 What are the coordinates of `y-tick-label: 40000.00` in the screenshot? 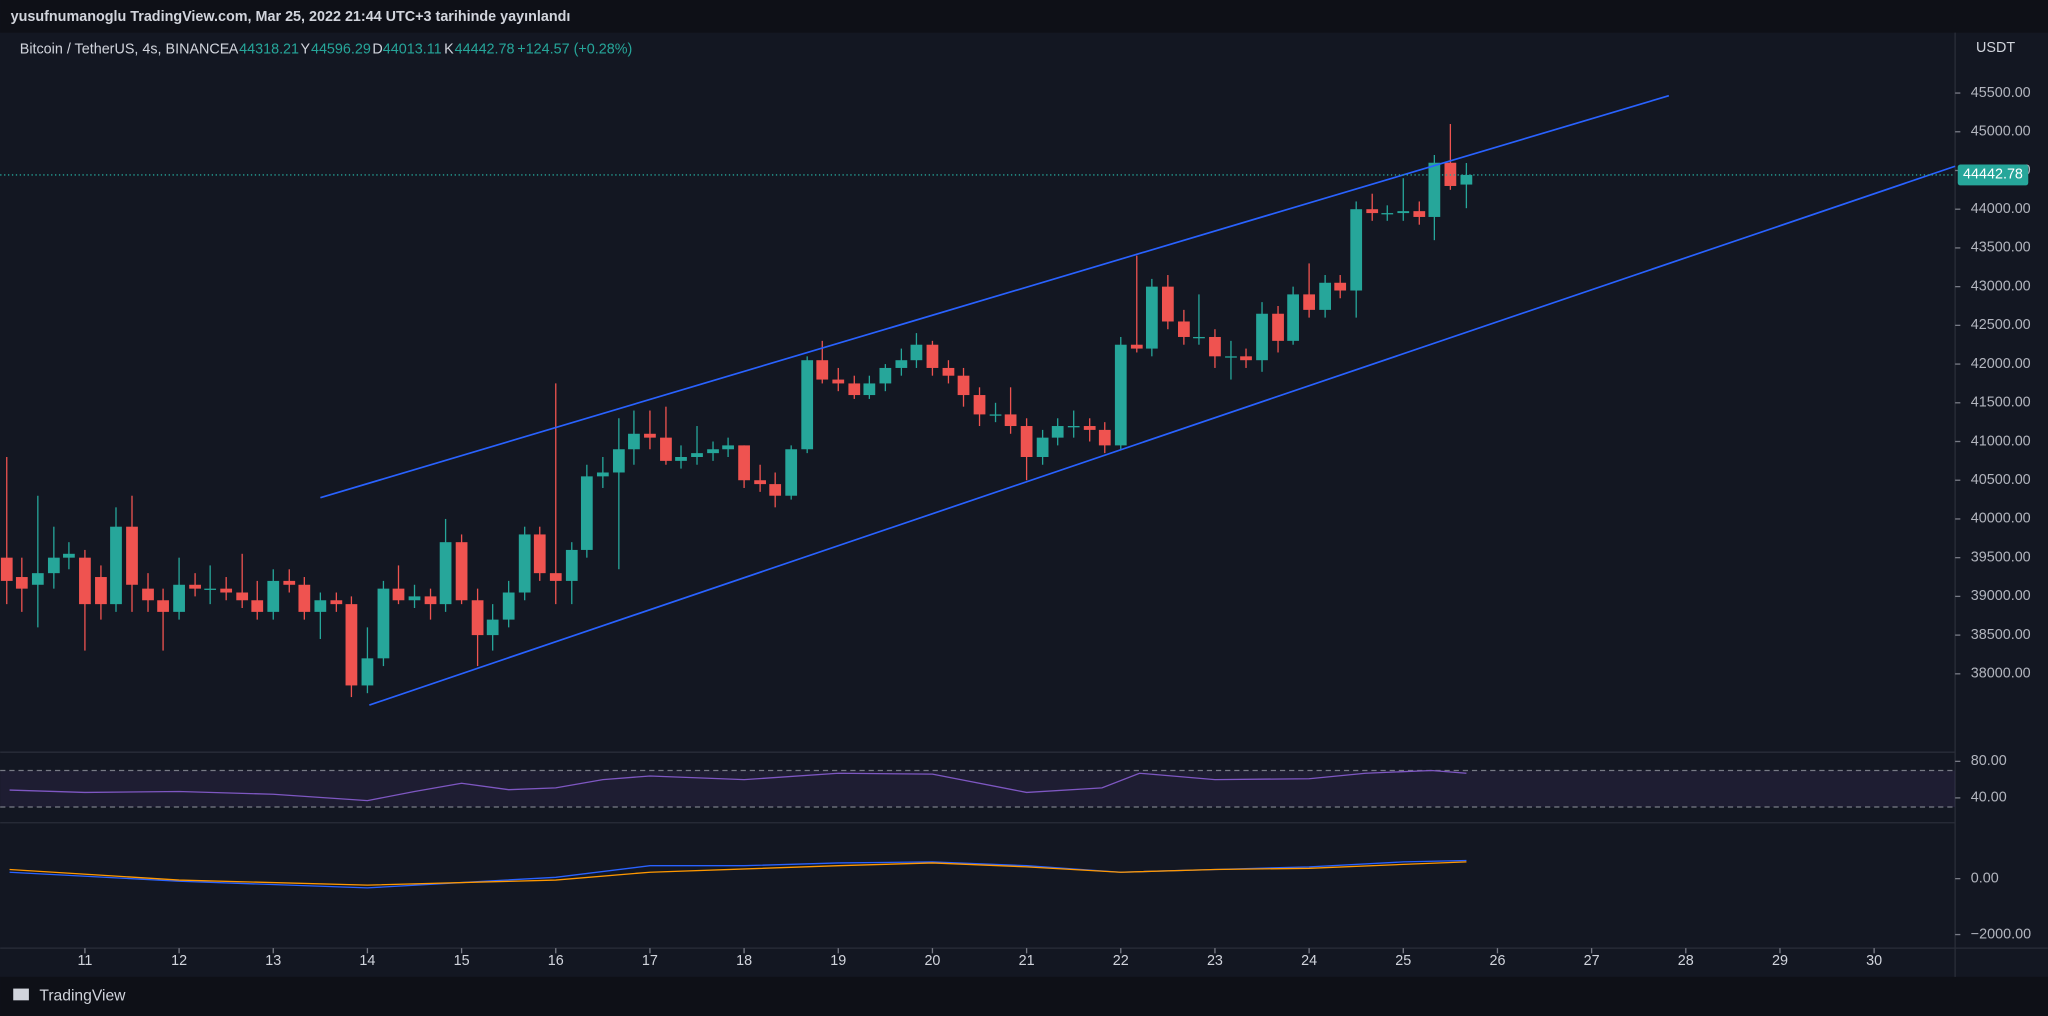 It's located at (2001, 519).